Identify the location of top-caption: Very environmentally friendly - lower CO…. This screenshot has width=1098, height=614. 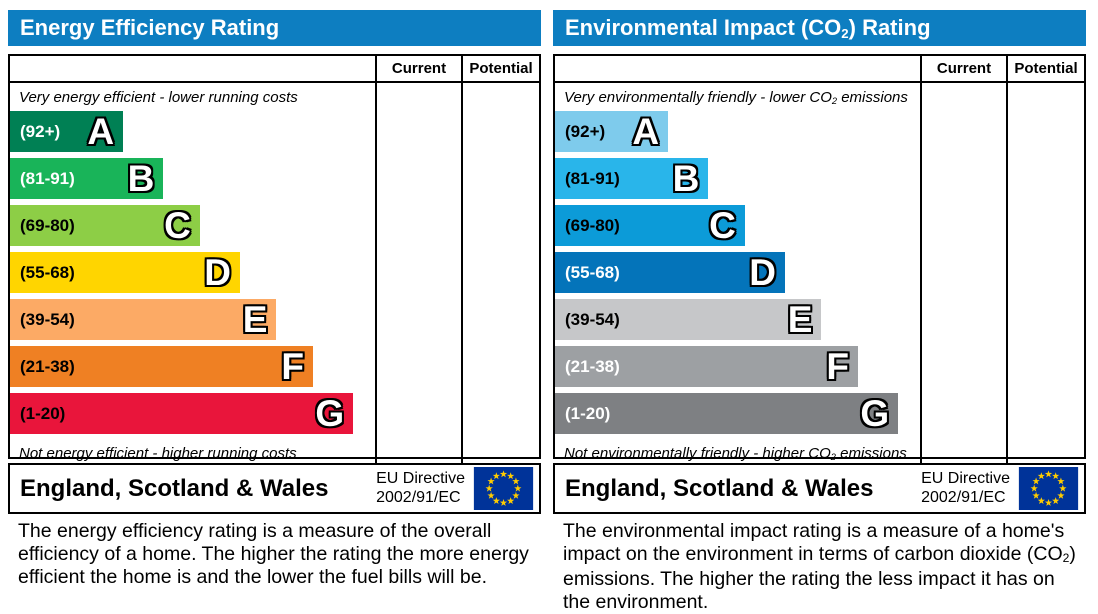
(736, 97).